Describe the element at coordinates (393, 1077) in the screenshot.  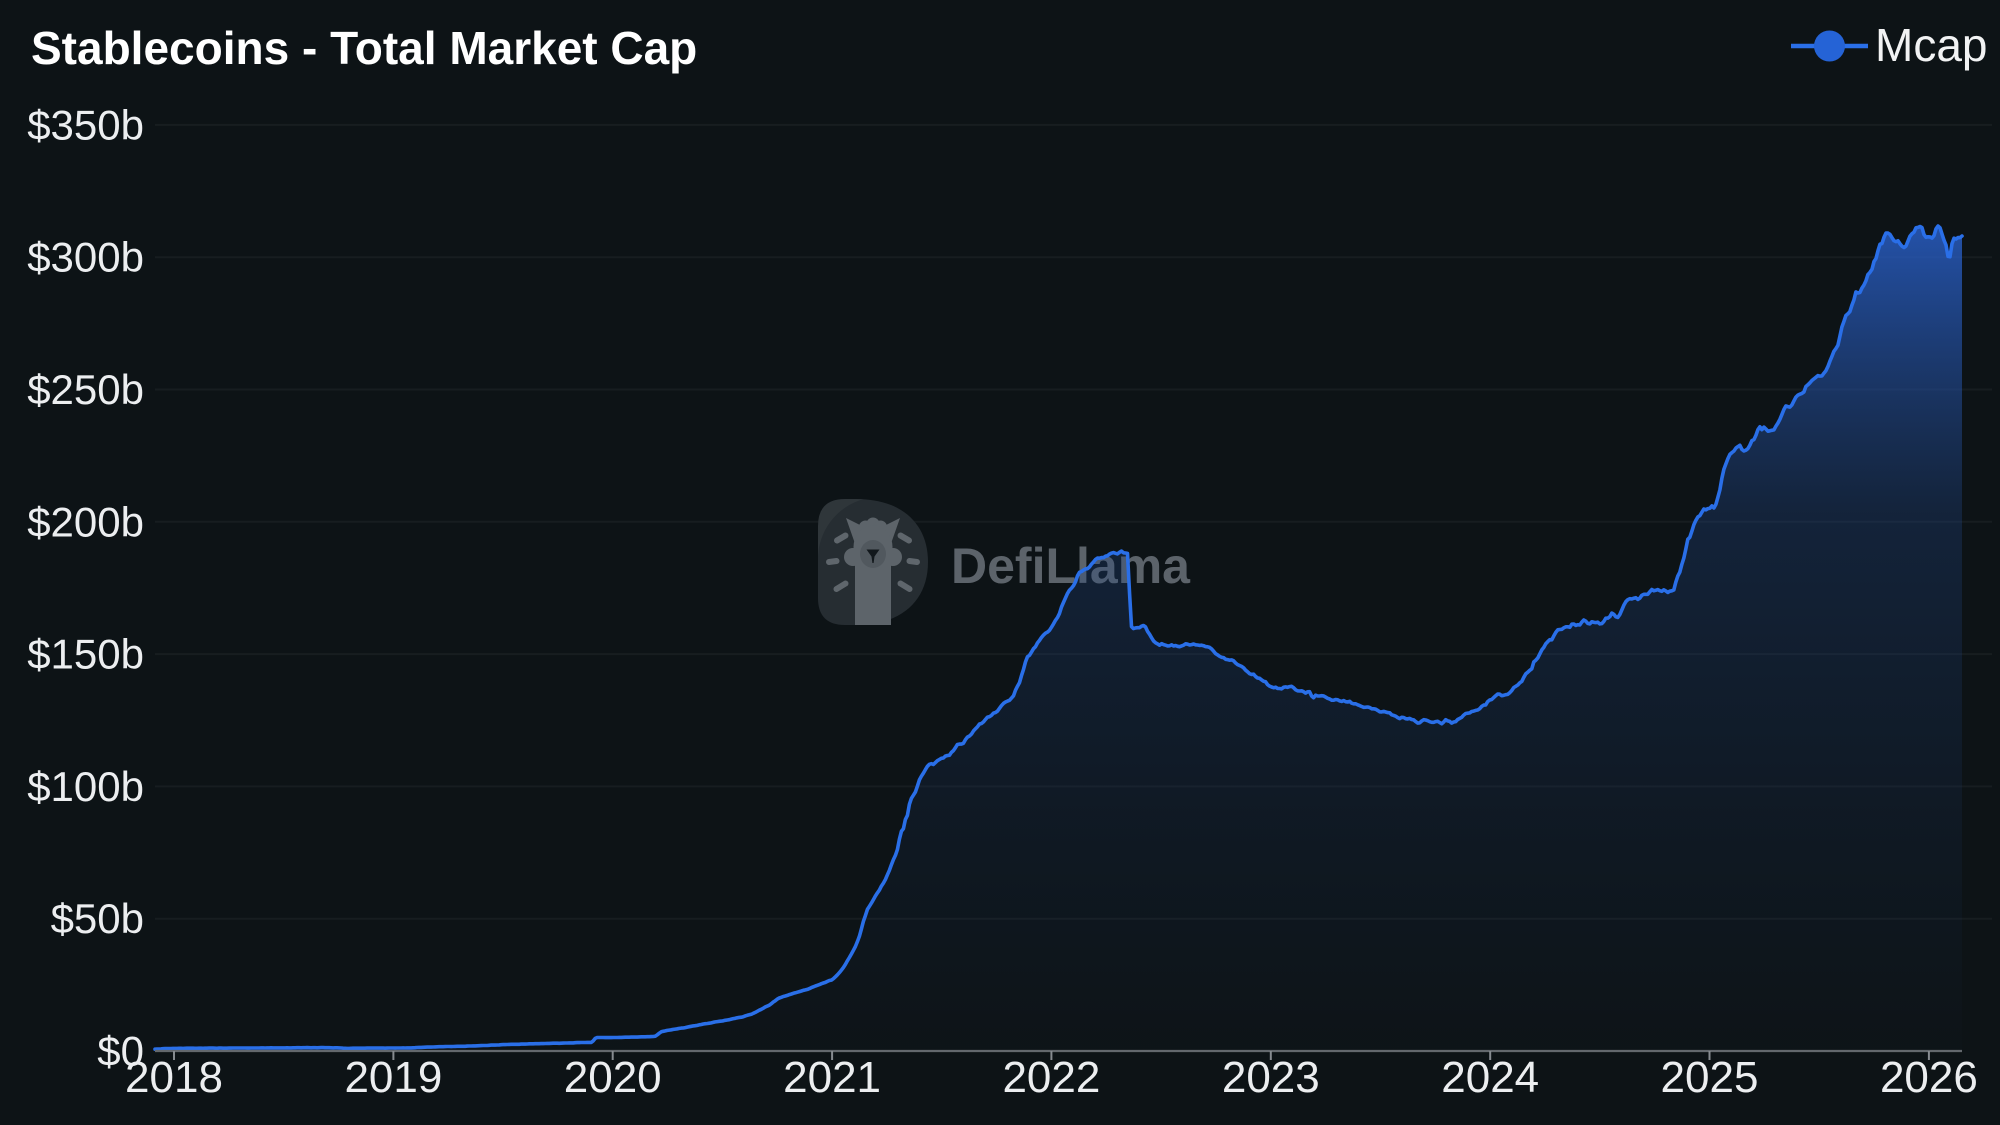
I see `svg-text: 2019` at that location.